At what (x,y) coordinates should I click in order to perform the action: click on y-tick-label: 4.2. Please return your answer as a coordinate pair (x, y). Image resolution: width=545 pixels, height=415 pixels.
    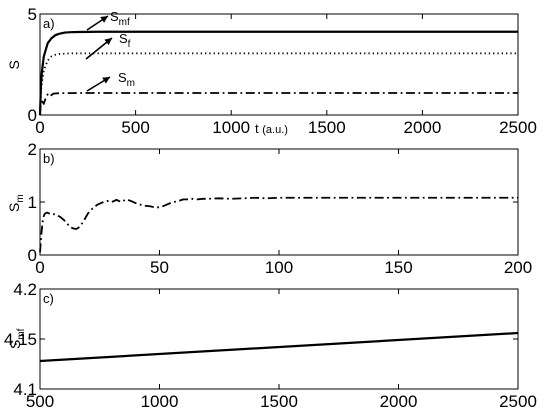
    Looking at the image, I should click on (25, 289).